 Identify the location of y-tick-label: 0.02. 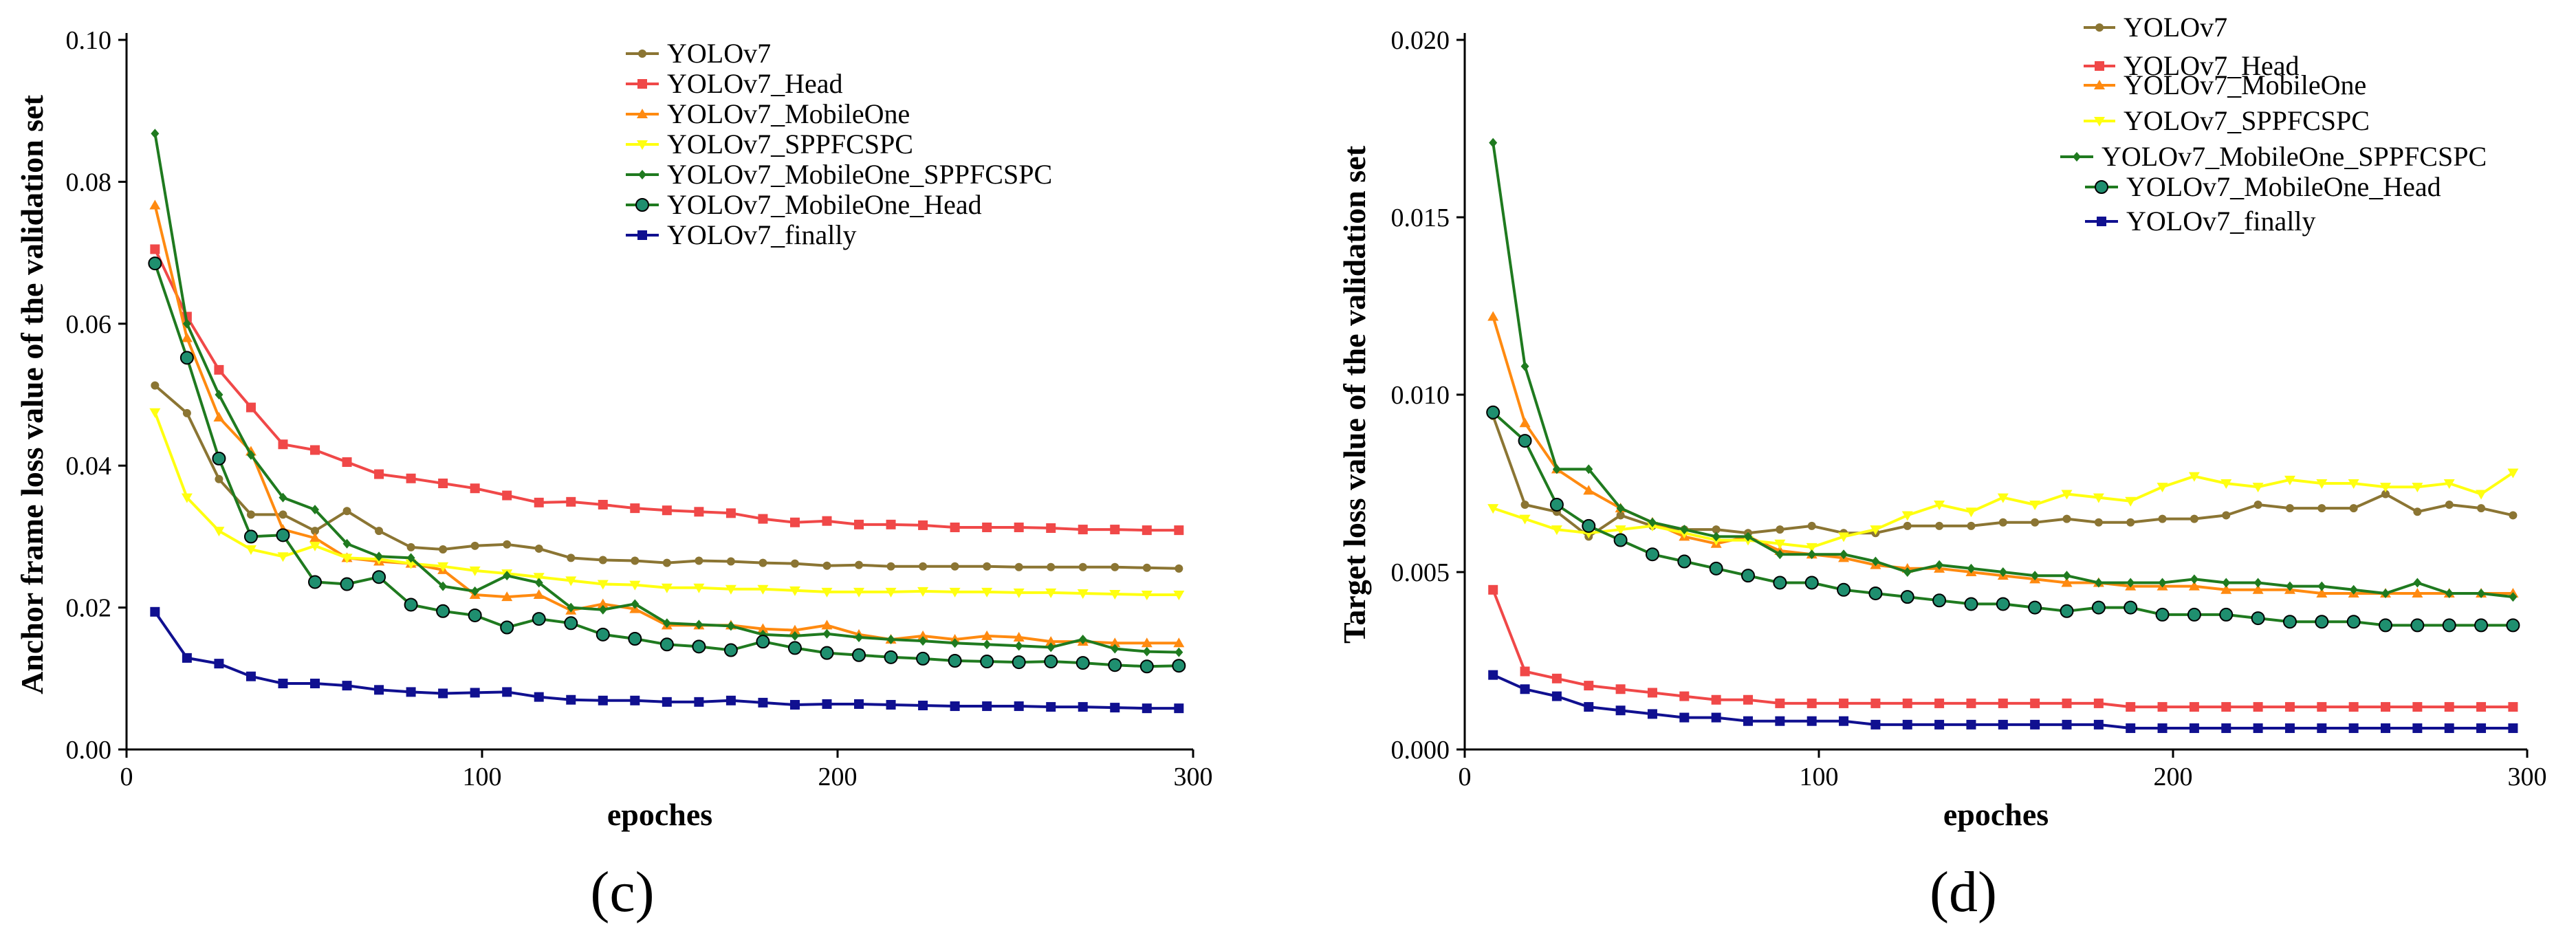
(89, 608).